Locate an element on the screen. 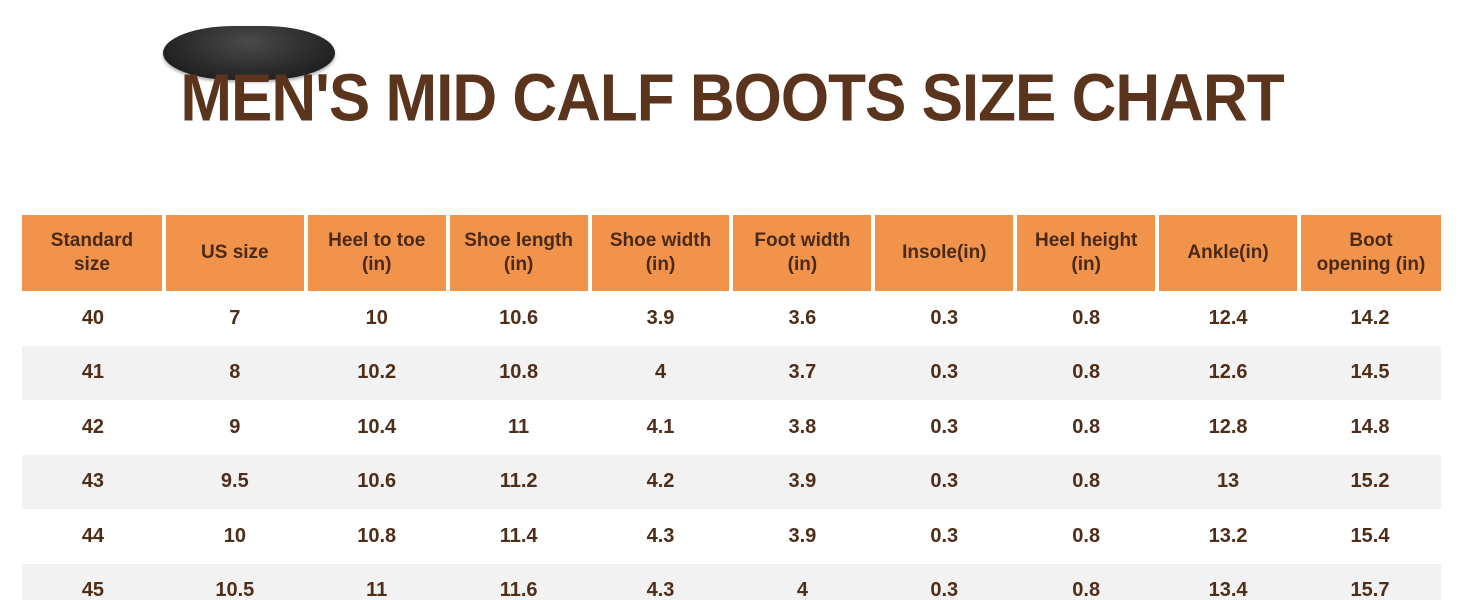  table-cell: 10.2 is located at coordinates (376, 372).